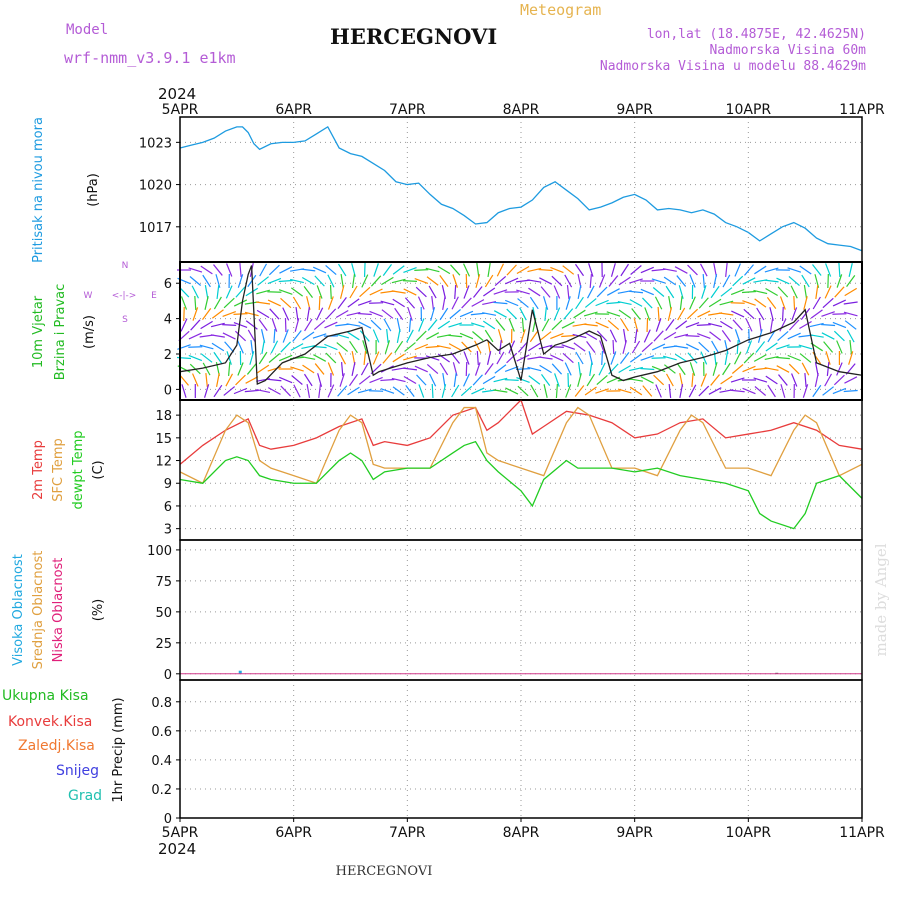 This screenshot has width=900, height=900. Describe the element at coordinates (87, 30) in the screenshot. I see `model-label: Model` at that location.